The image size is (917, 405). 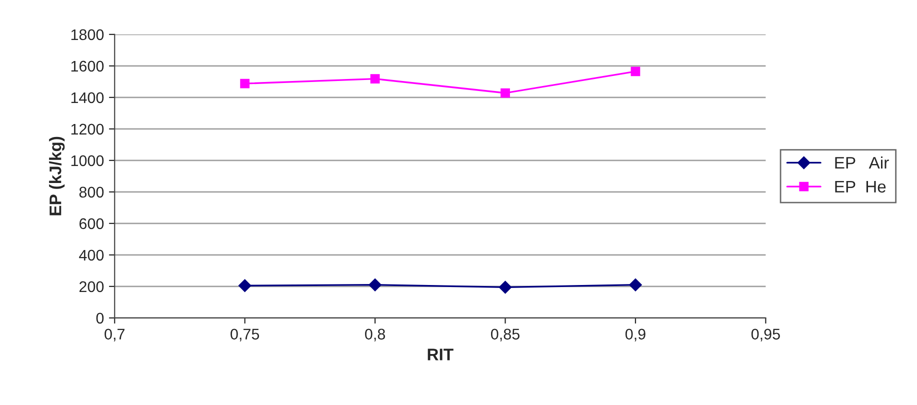 I want to click on y-axis-title: EP (kJ/kg), so click(x=57, y=176).